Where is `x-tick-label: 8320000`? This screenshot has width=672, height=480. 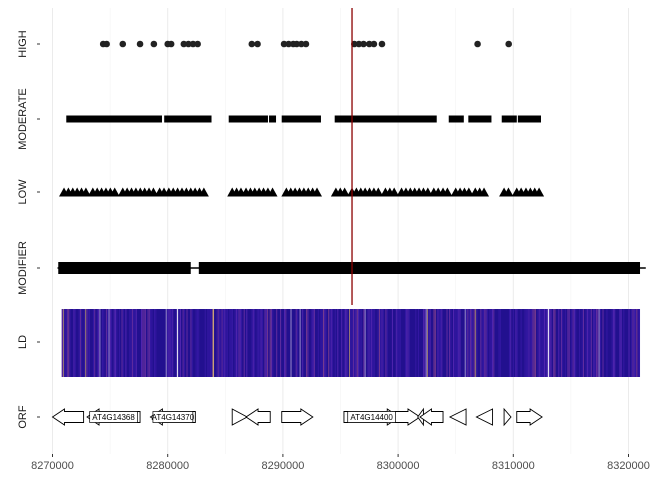
x-tick-label: 8320000 is located at coordinates (628, 466).